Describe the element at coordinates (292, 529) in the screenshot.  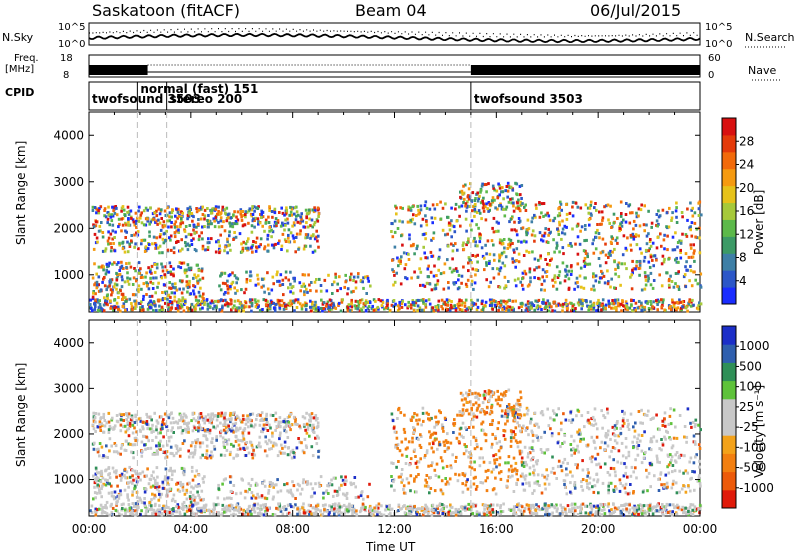
I see `x-tick-label: 08:00` at that location.